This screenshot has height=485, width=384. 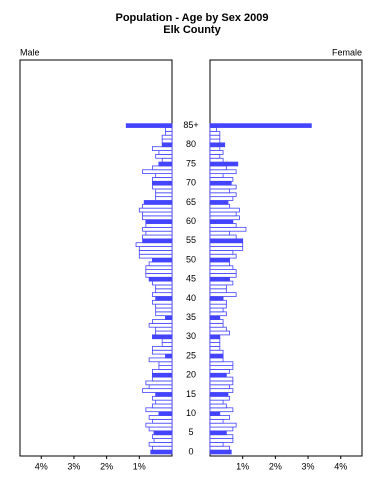 What do you see at coordinates (191, 259) in the screenshot?
I see `age-label: 50` at bounding box center [191, 259].